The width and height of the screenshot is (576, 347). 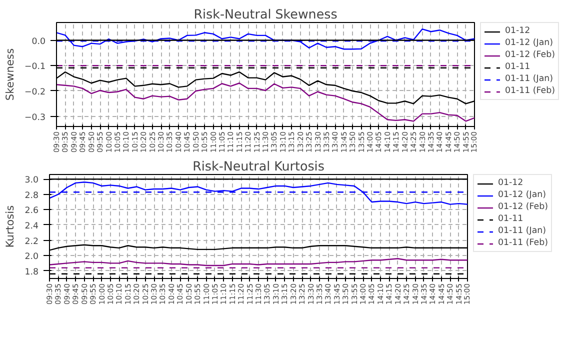 I want to click on y-tick-label: 1.8, so click(x=31, y=272).